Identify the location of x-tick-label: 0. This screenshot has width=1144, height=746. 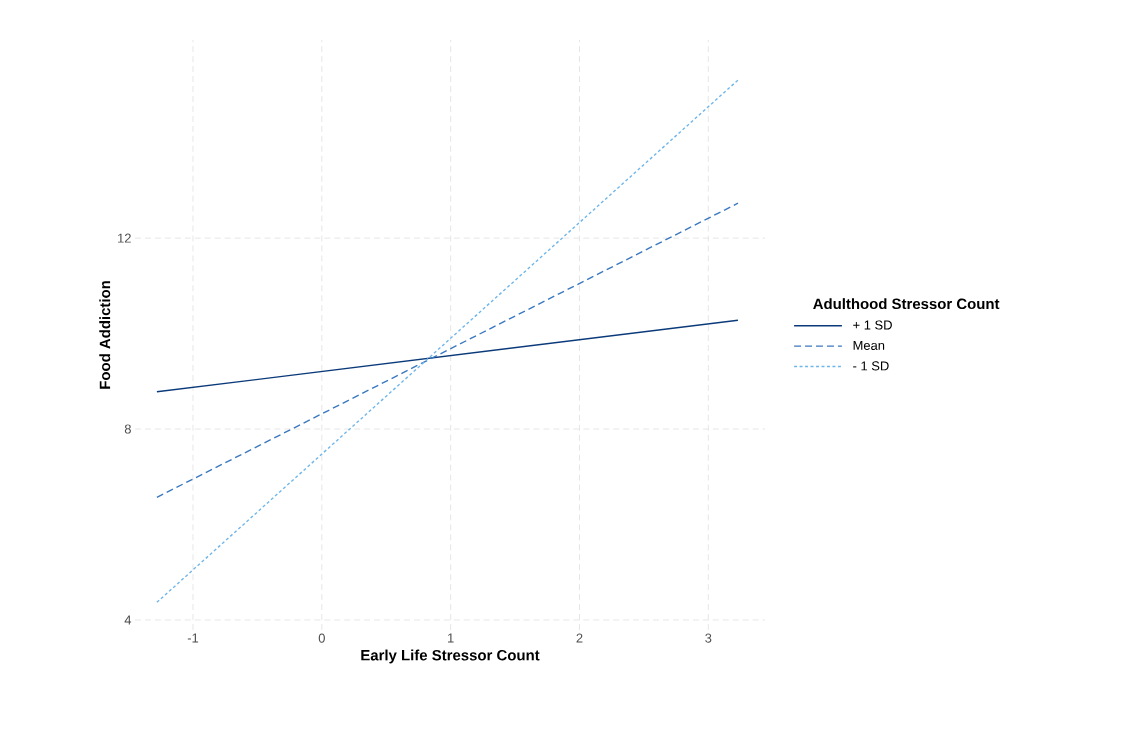
(321, 638).